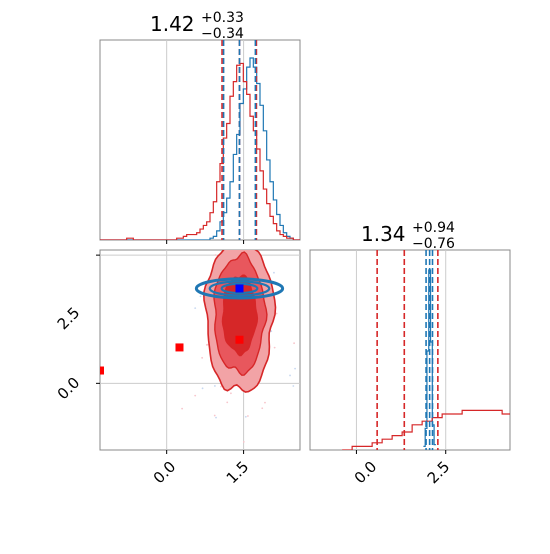 This screenshot has height=554, width=550. What do you see at coordinates (383, 234) in the screenshot?
I see `bottom-right-title-value: 1.34` at bounding box center [383, 234].